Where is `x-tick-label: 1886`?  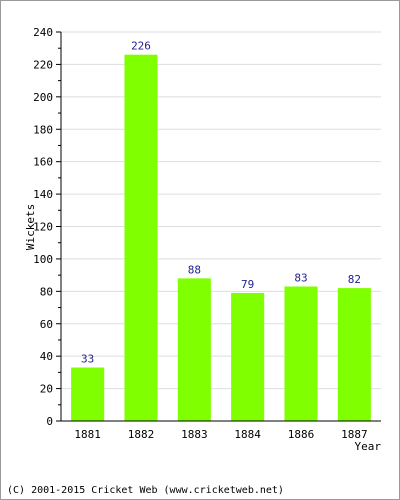 x-tick-label: 1886 is located at coordinates (301, 434).